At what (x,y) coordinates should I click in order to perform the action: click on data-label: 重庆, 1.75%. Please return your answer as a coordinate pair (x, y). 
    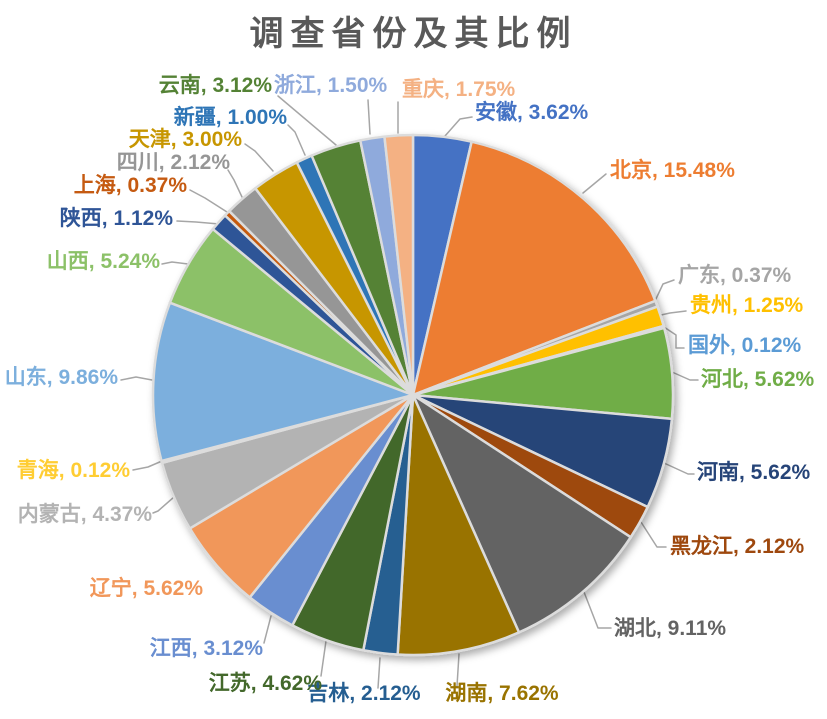
    Looking at the image, I should click on (459, 89).